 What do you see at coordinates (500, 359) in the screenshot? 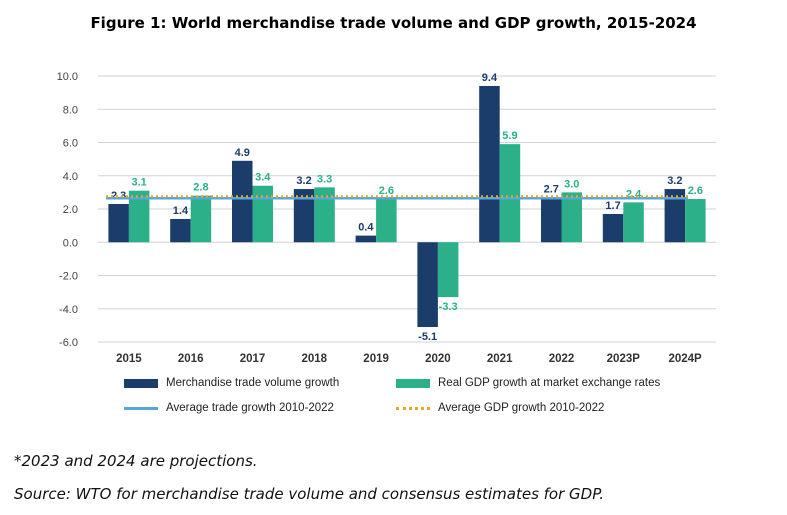
I see `x-tick-label: 2021` at bounding box center [500, 359].